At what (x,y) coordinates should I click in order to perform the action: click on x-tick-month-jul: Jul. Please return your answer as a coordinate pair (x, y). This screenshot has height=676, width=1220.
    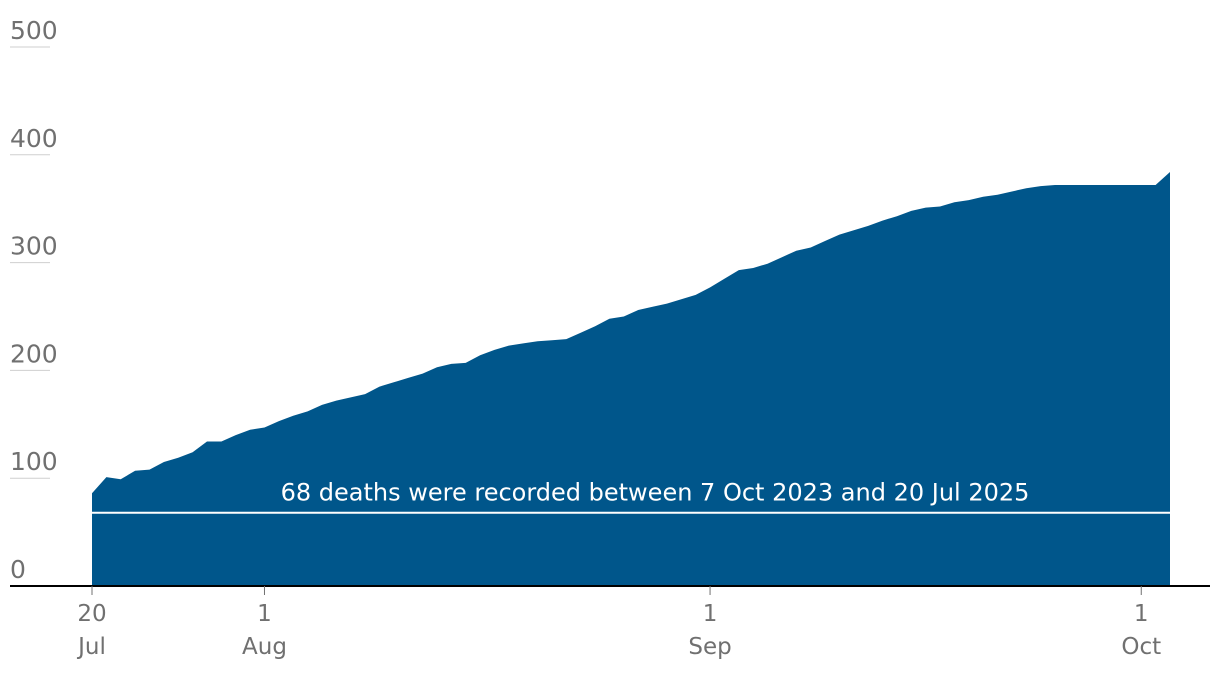
    Looking at the image, I should click on (91, 647).